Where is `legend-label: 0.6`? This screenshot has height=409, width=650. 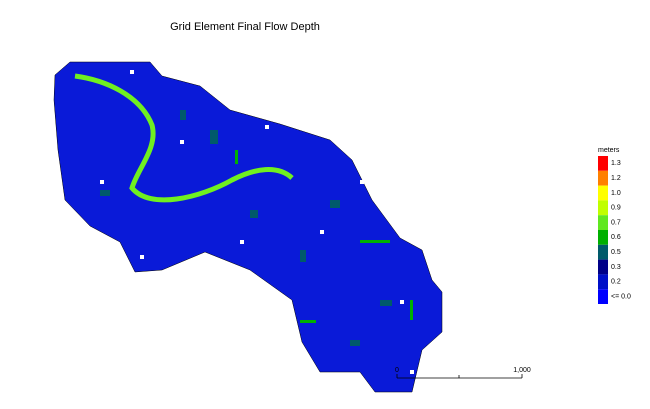 legend-label: 0.6 is located at coordinates (616, 237).